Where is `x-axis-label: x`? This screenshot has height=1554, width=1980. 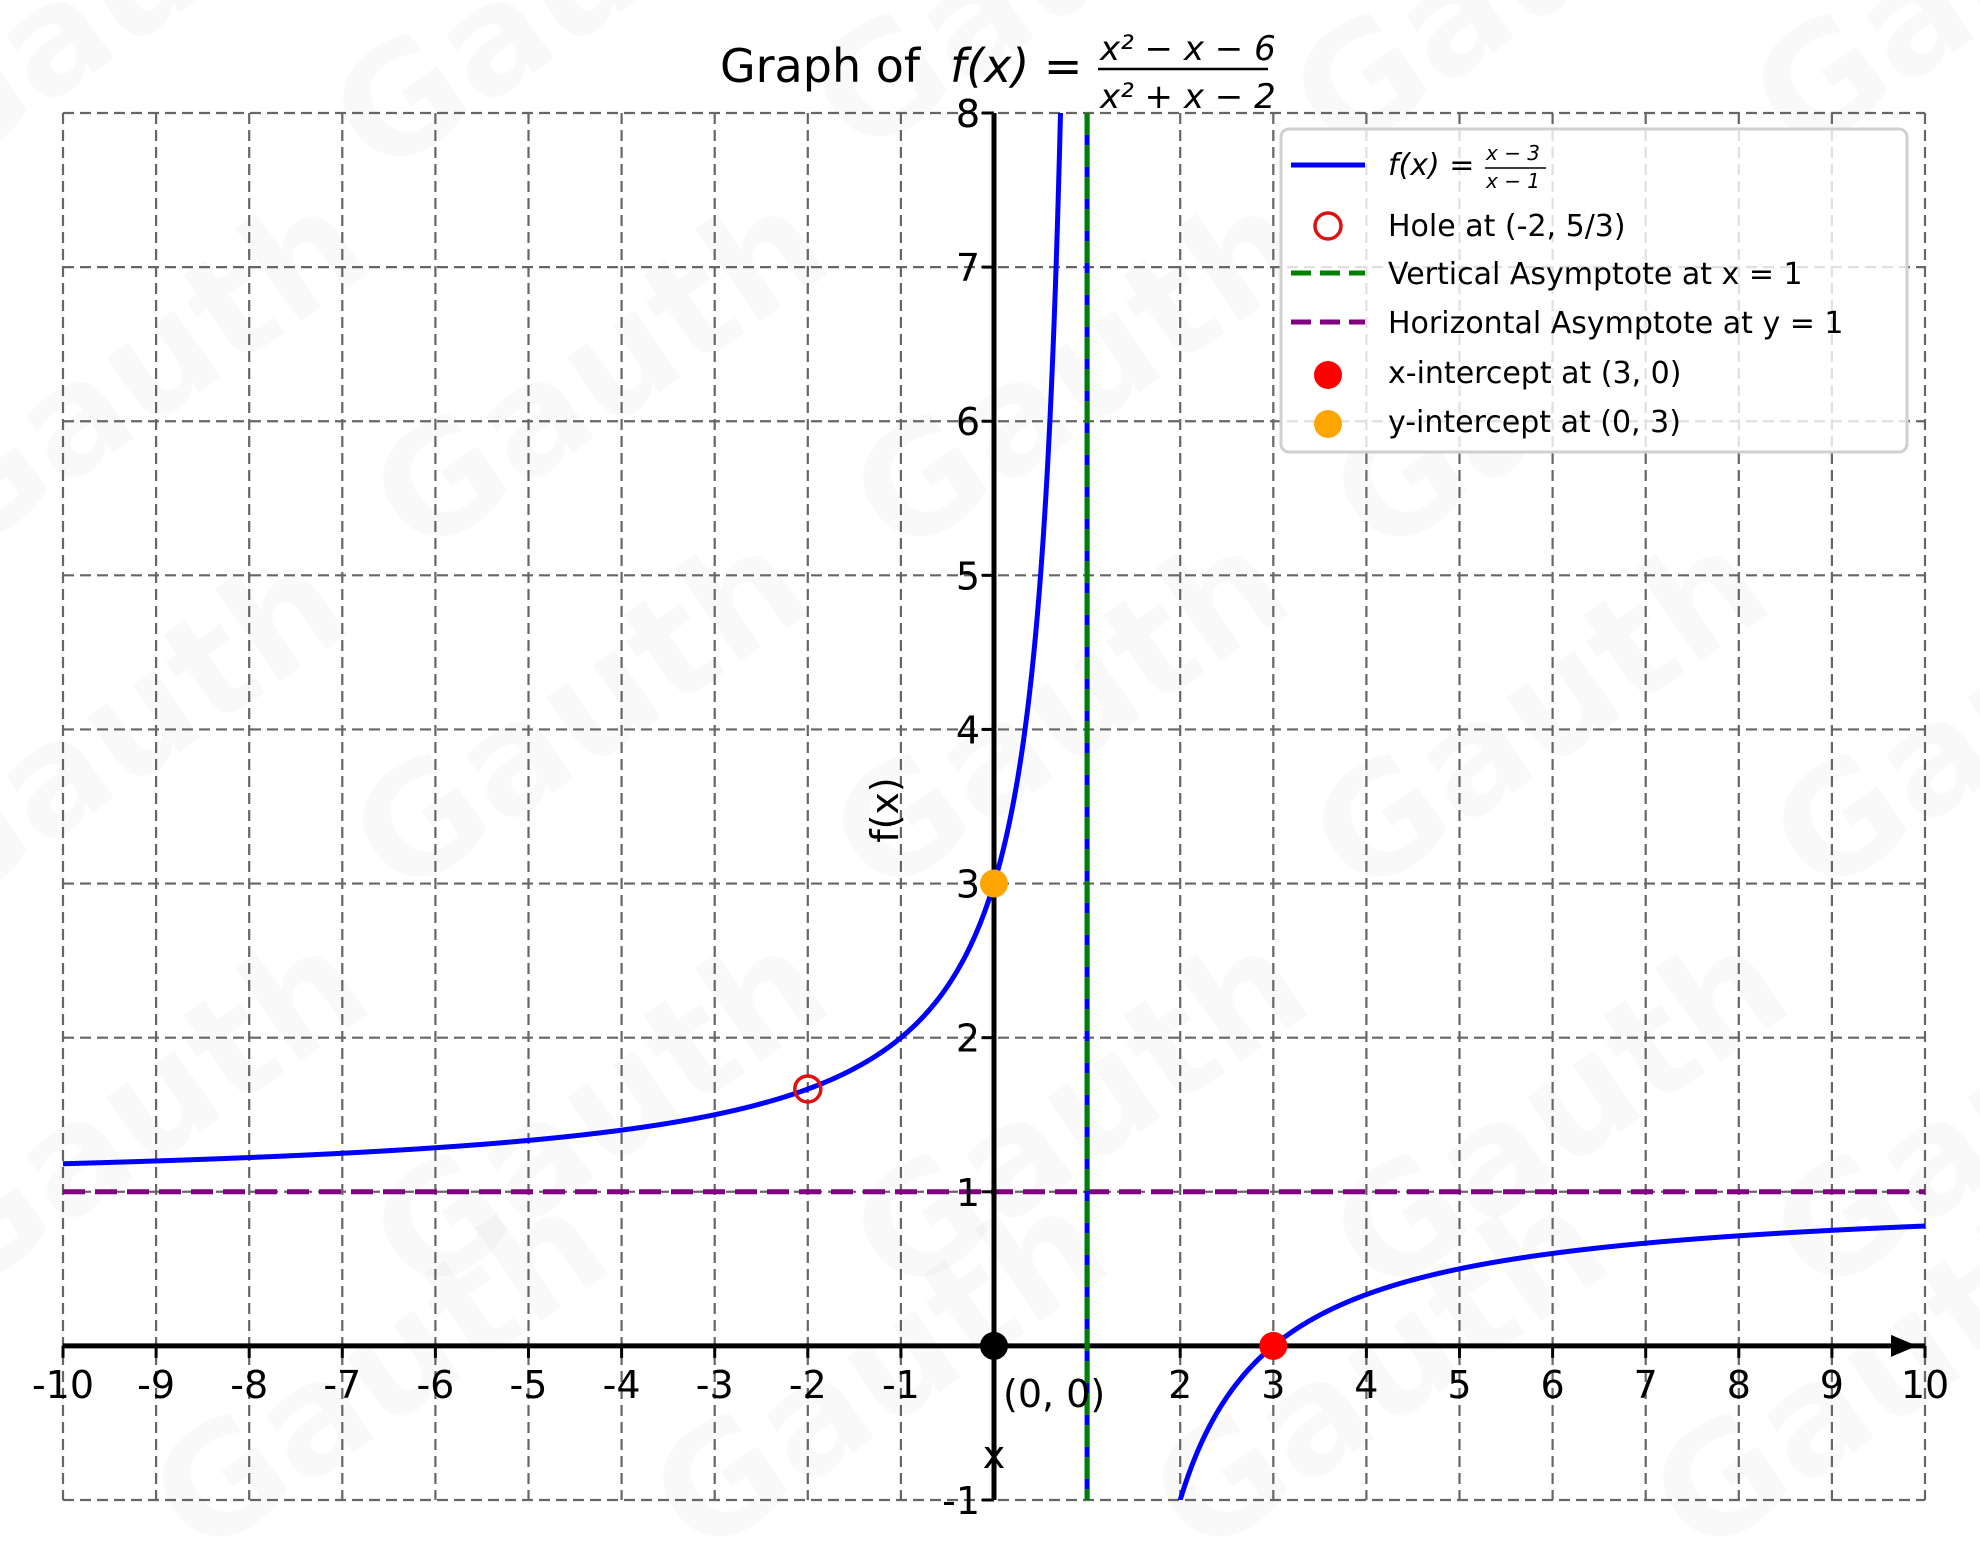
x-axis-label: x is located at coordinates (994, 1455).